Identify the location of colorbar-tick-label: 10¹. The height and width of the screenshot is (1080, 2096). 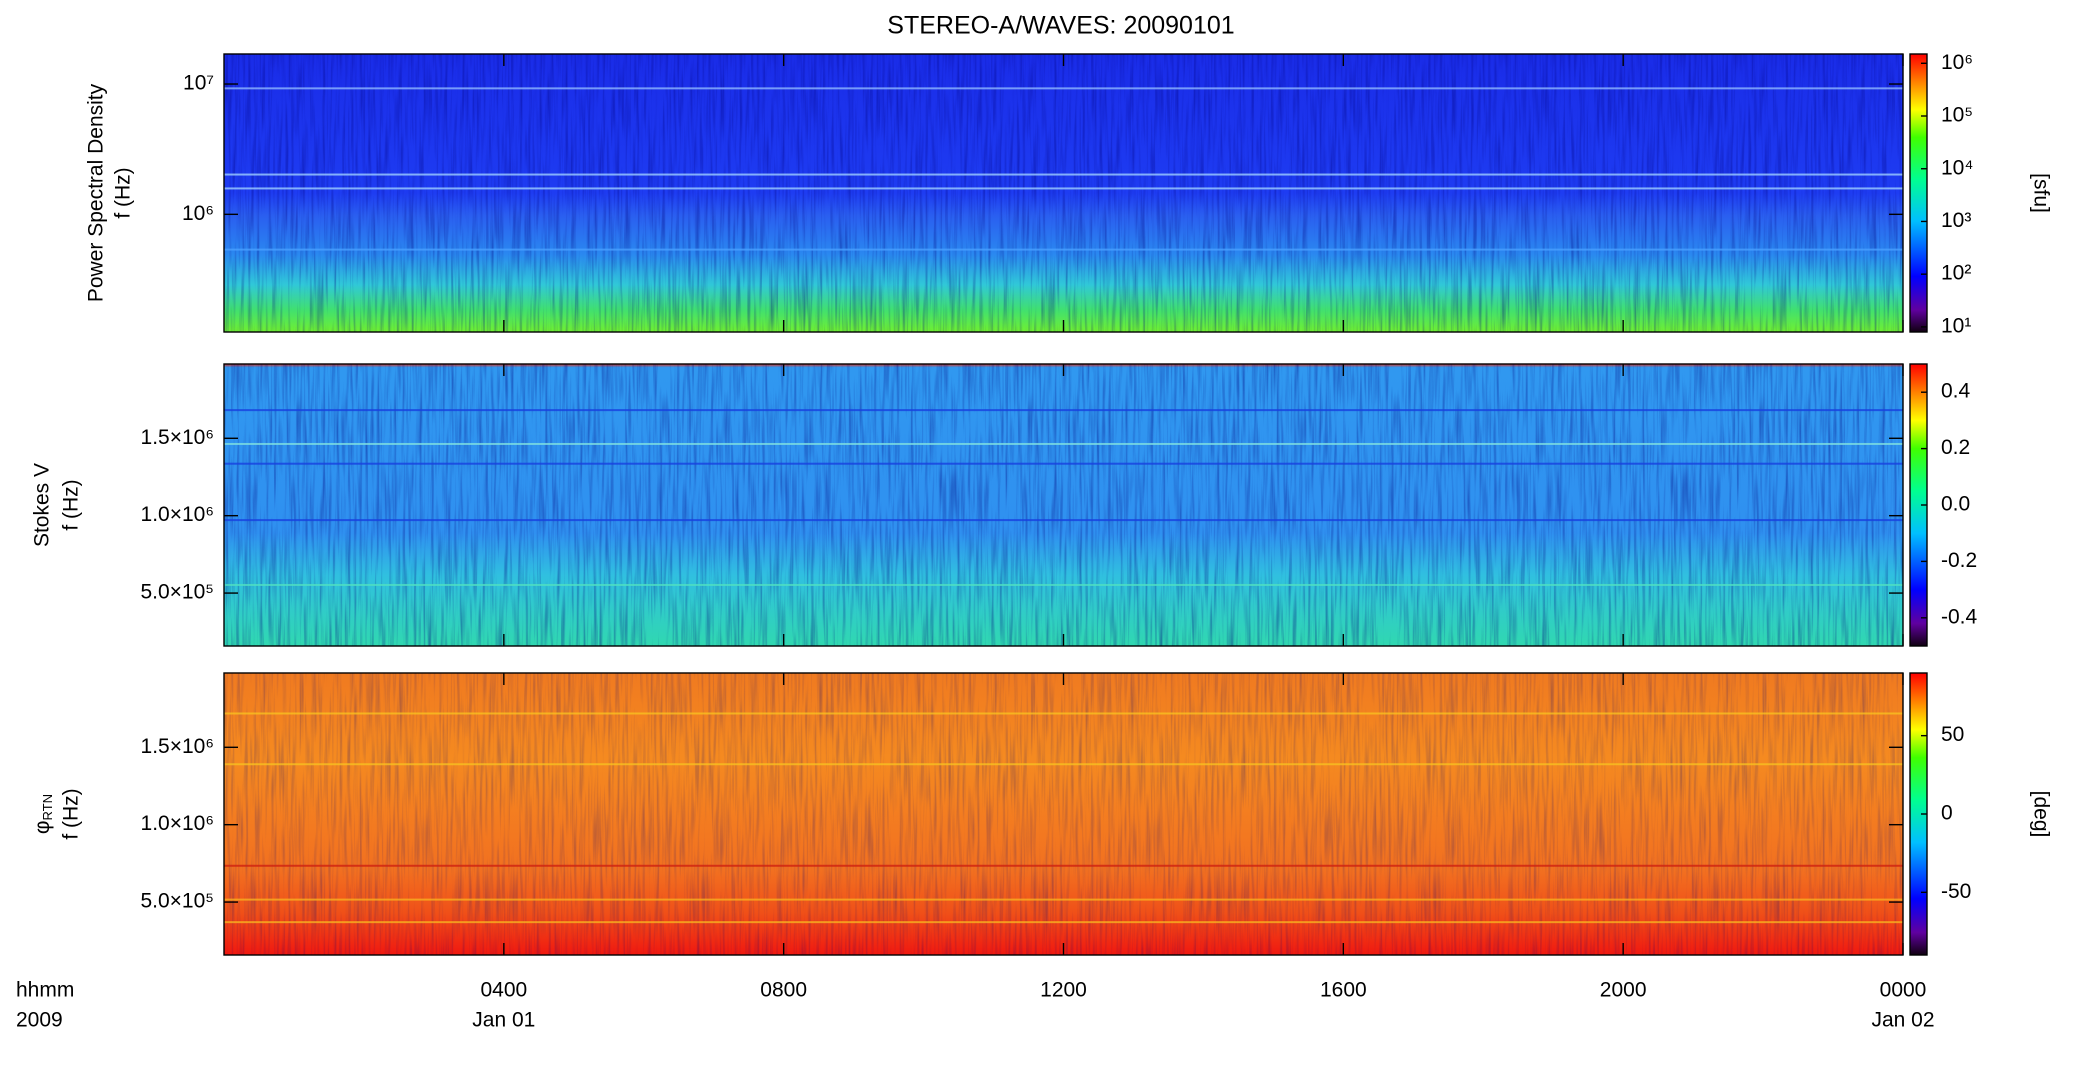
(1956, 325).